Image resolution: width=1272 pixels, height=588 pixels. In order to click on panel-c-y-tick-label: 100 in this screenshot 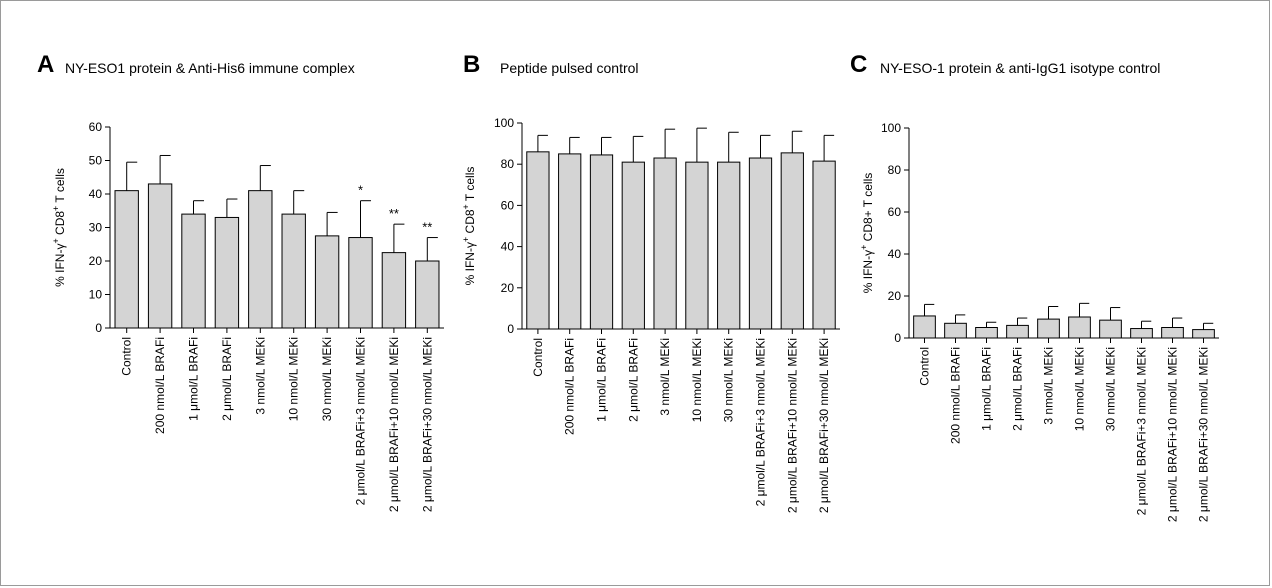, I will do `click(891, 128)`.